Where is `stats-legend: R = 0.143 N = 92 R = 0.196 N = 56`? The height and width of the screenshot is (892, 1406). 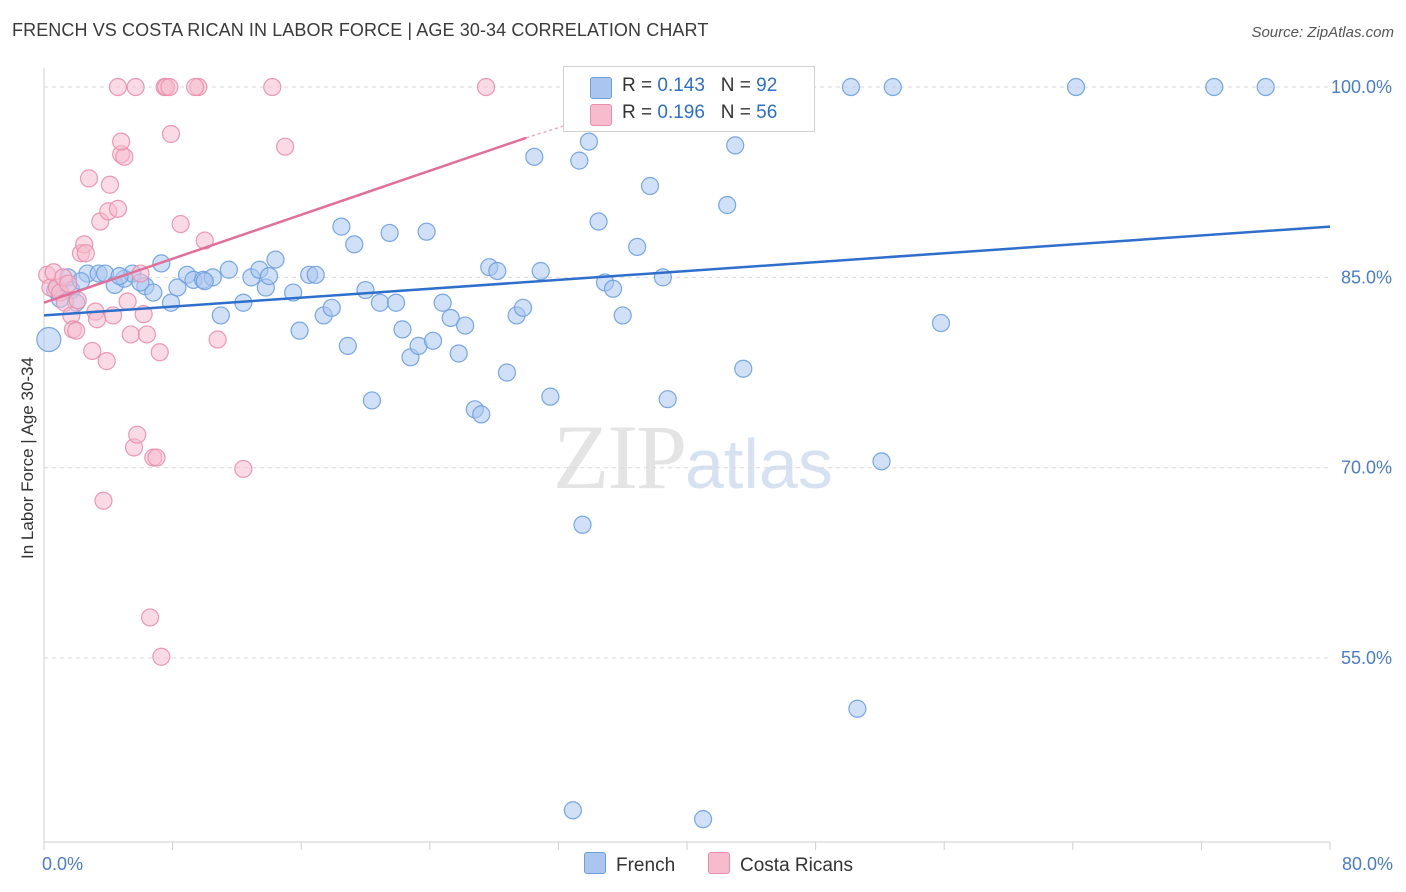 stats-legend: R = 0.143 N = 92 R = 0.196 N = 56 is located at coordinates (689, 99).